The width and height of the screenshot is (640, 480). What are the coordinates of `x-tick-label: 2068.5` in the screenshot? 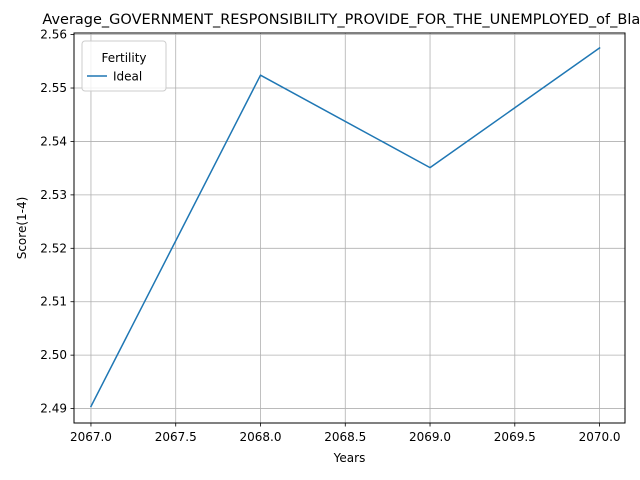 It's located at (345, 437).